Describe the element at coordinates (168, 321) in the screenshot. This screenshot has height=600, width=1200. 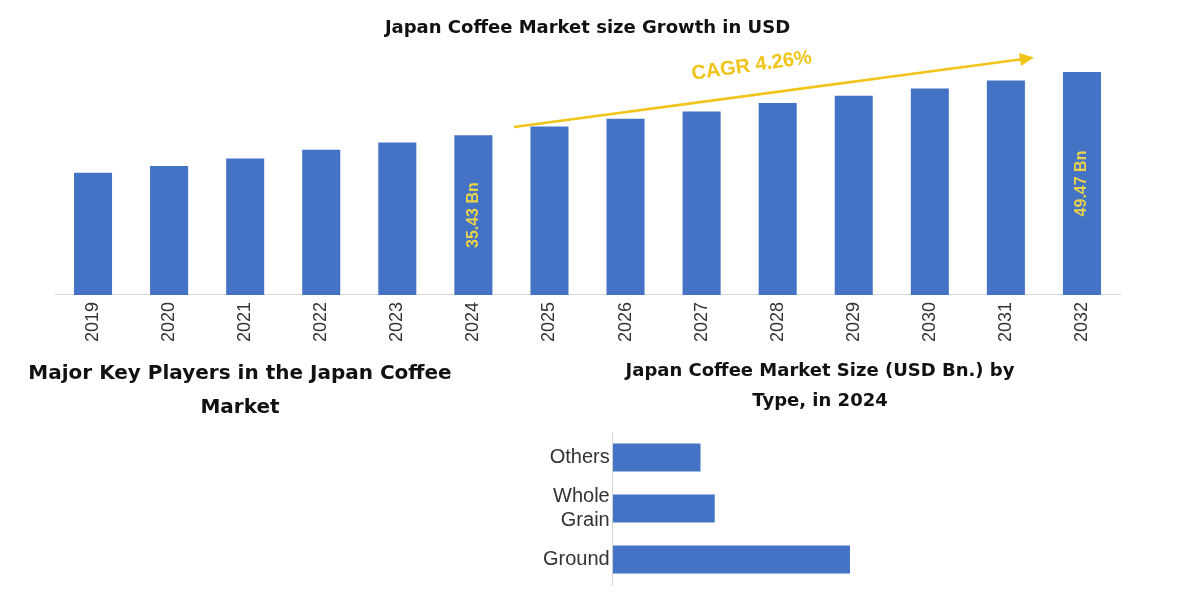
I see `x-tick-label: 2020` at that location.